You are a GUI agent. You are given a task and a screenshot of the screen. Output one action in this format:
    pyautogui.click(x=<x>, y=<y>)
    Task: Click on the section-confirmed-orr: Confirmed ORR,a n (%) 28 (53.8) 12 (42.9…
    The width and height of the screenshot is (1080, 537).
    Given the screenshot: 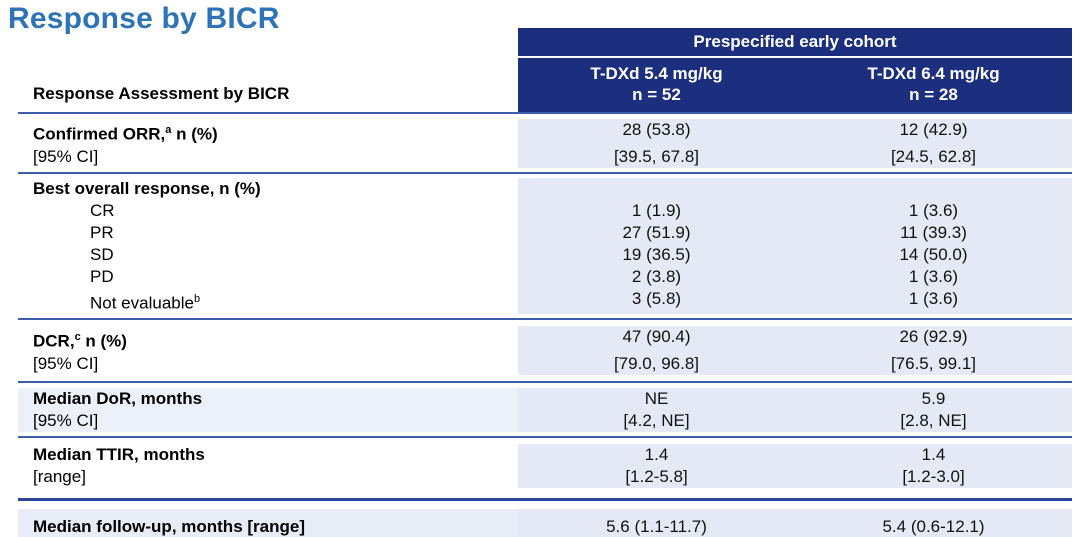 What is the action you would take?
    pyautogui.click(x=545, y=143)
    